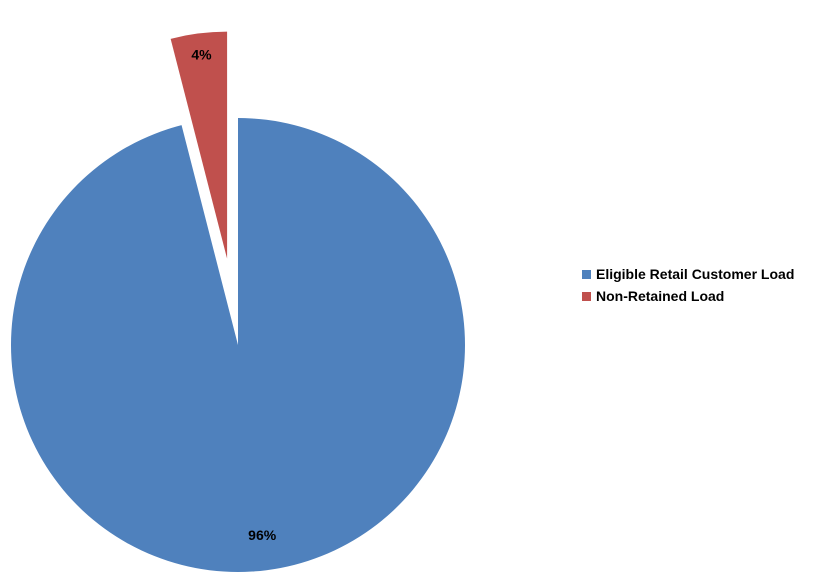 The height and width of the screenshot is (573, 840). Describe the element at coordinates (586, 296) in the screenshot. I see `legend-swatch-non-retained` at that location.